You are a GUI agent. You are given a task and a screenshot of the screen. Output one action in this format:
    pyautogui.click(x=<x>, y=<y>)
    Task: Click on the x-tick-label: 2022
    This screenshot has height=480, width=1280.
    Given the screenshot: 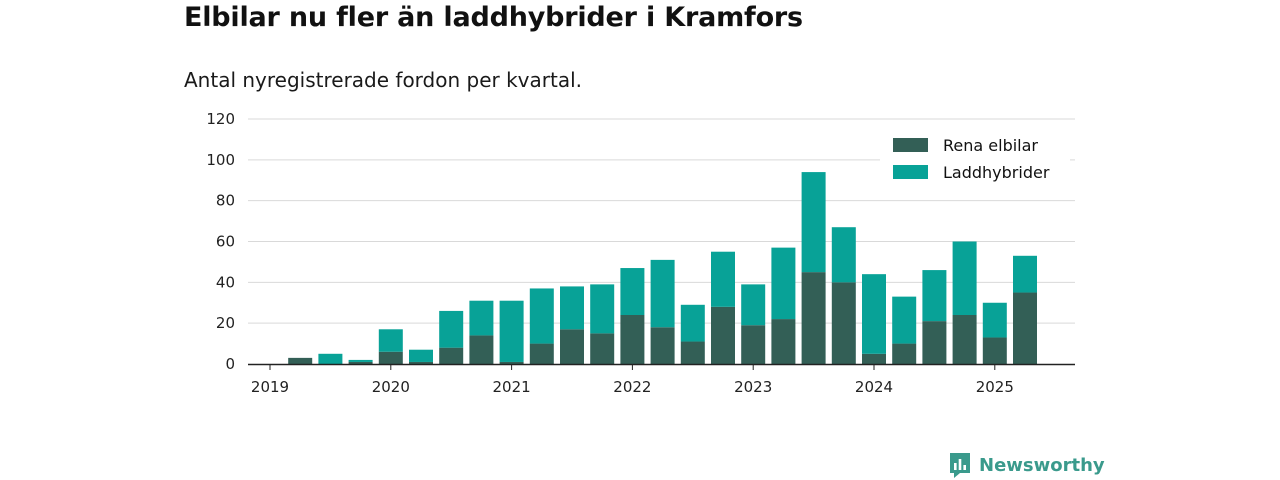 What is the action you would take?
    pyautogui.click(x=632, y=387)
    